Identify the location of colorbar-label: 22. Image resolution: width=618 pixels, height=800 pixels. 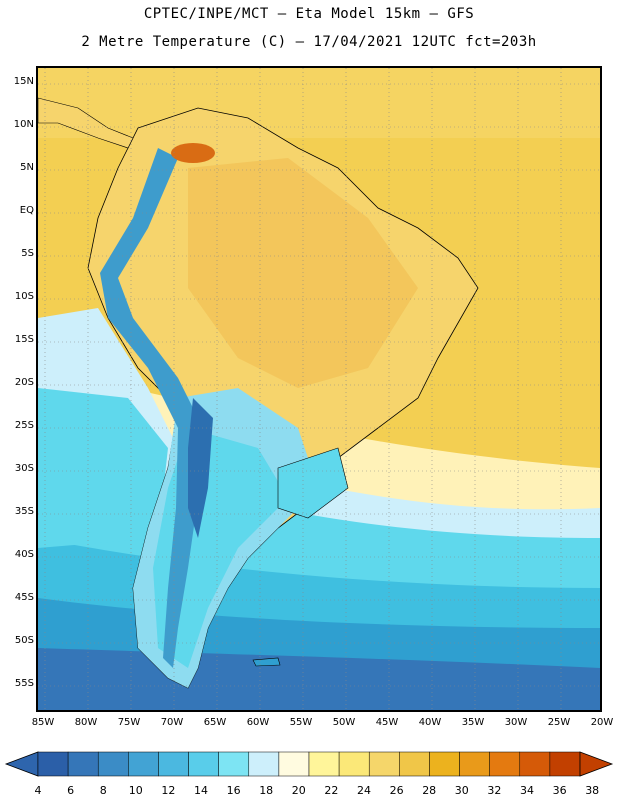
(331, 790).